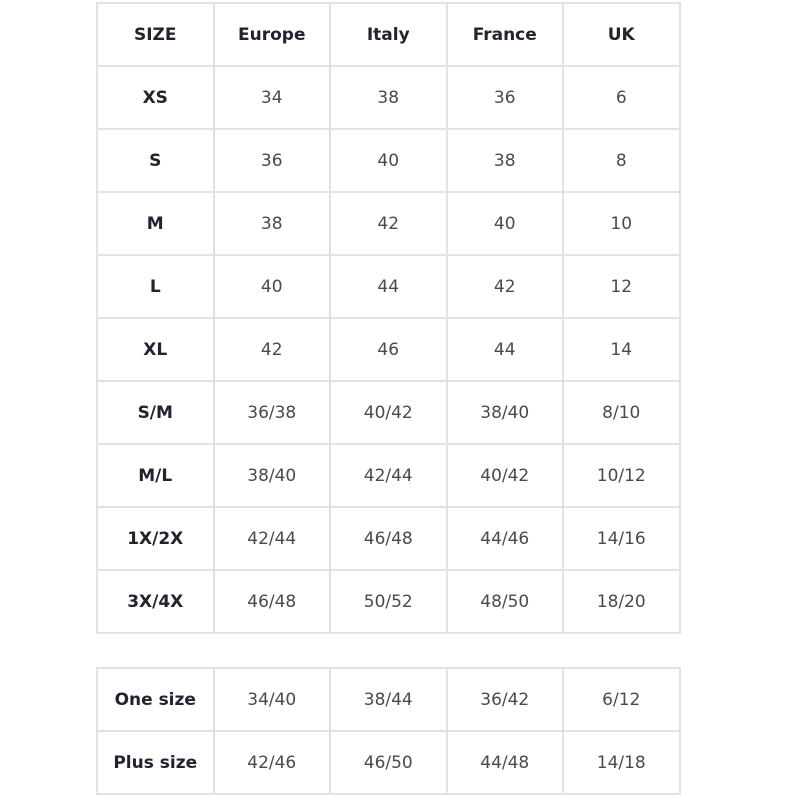  Describe the element at coordinates (504, 762) in the screenshot. I see `table-cell: 44/48` at that location.